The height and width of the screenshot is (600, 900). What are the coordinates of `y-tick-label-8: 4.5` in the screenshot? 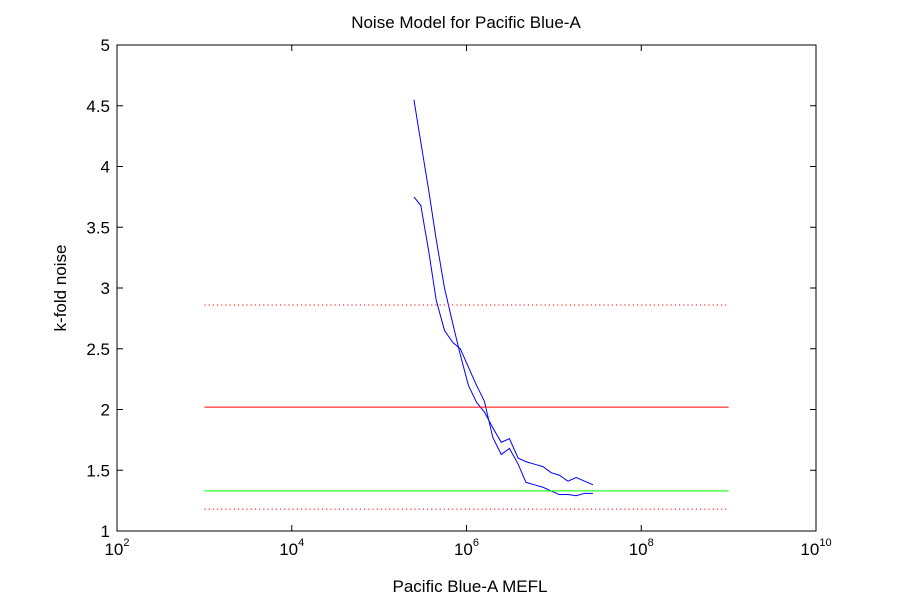 It's located at (98, 106).